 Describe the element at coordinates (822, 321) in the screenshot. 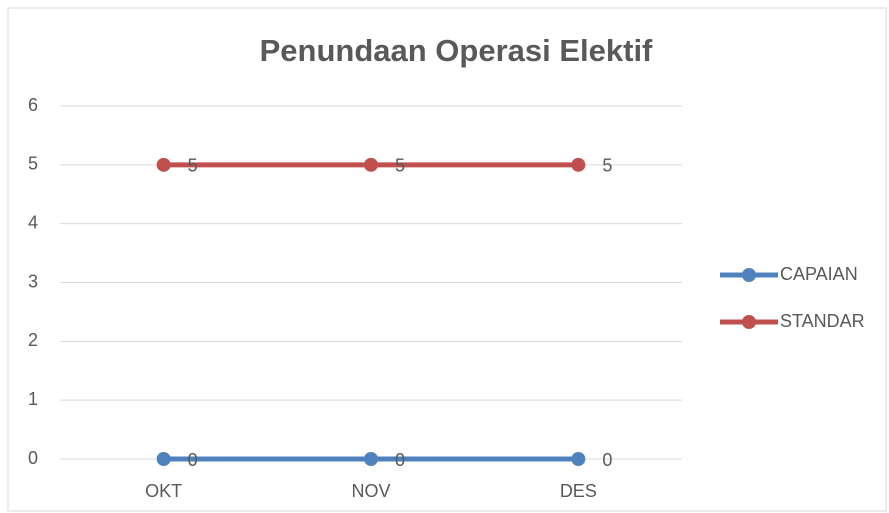

I see `legend-label: STANDAR` at that location.